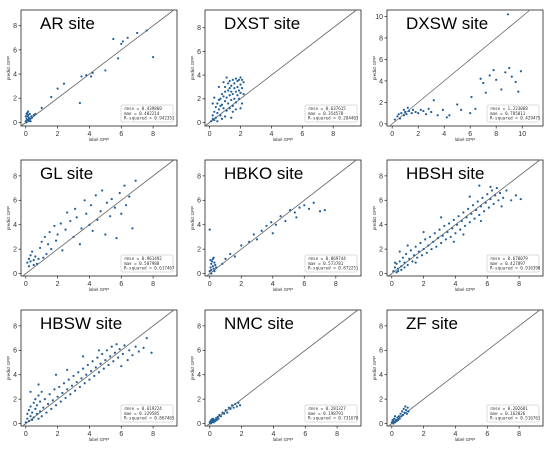 This screenshot has width=550, height=453. What do you see at coordinates (392, 134) in the screenshot?
I see `x-tick-label: 0` at bounding box center [392, 134].